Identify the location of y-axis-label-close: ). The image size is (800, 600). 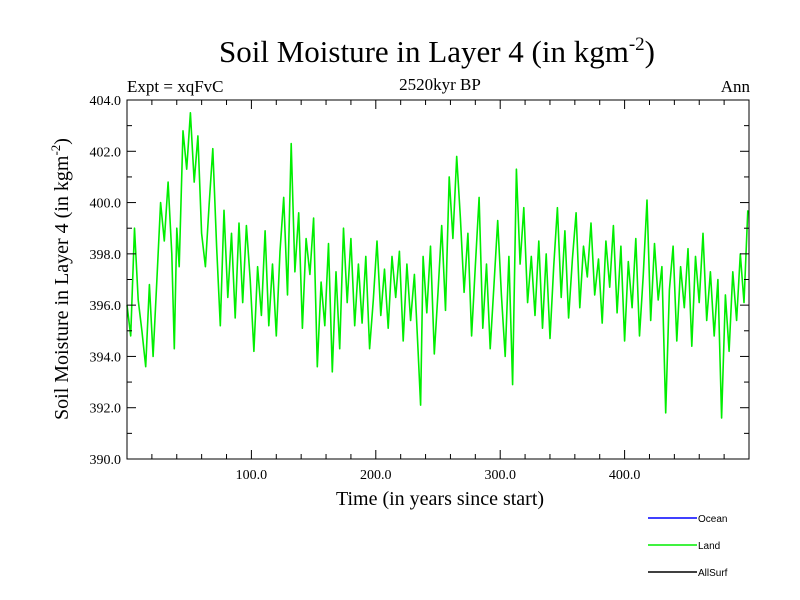
(62, 141).